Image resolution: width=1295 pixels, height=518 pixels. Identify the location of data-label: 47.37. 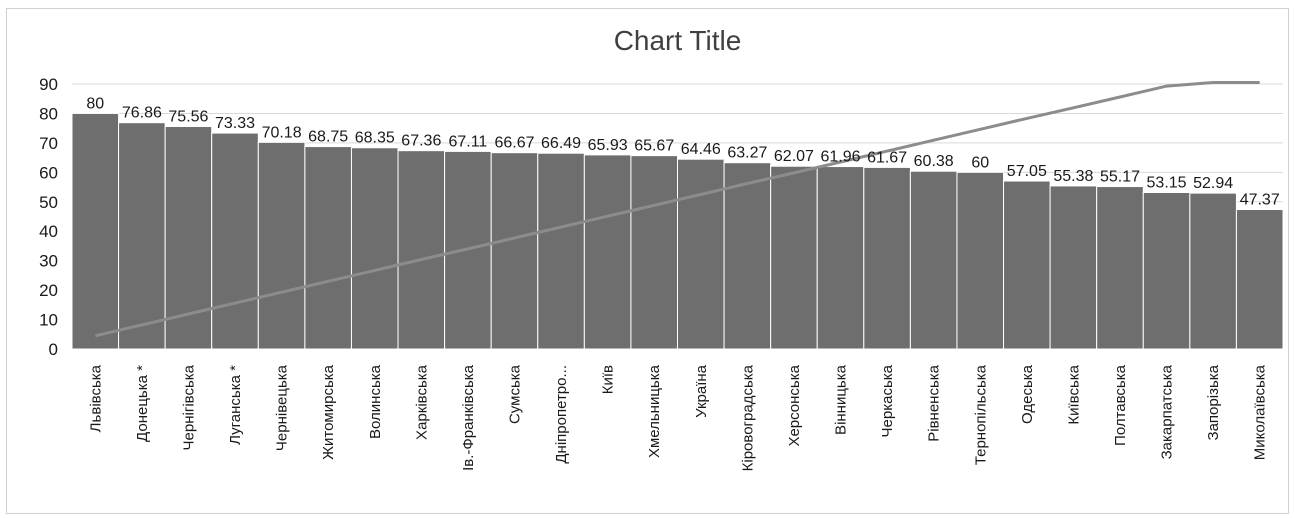
(1260, 200).